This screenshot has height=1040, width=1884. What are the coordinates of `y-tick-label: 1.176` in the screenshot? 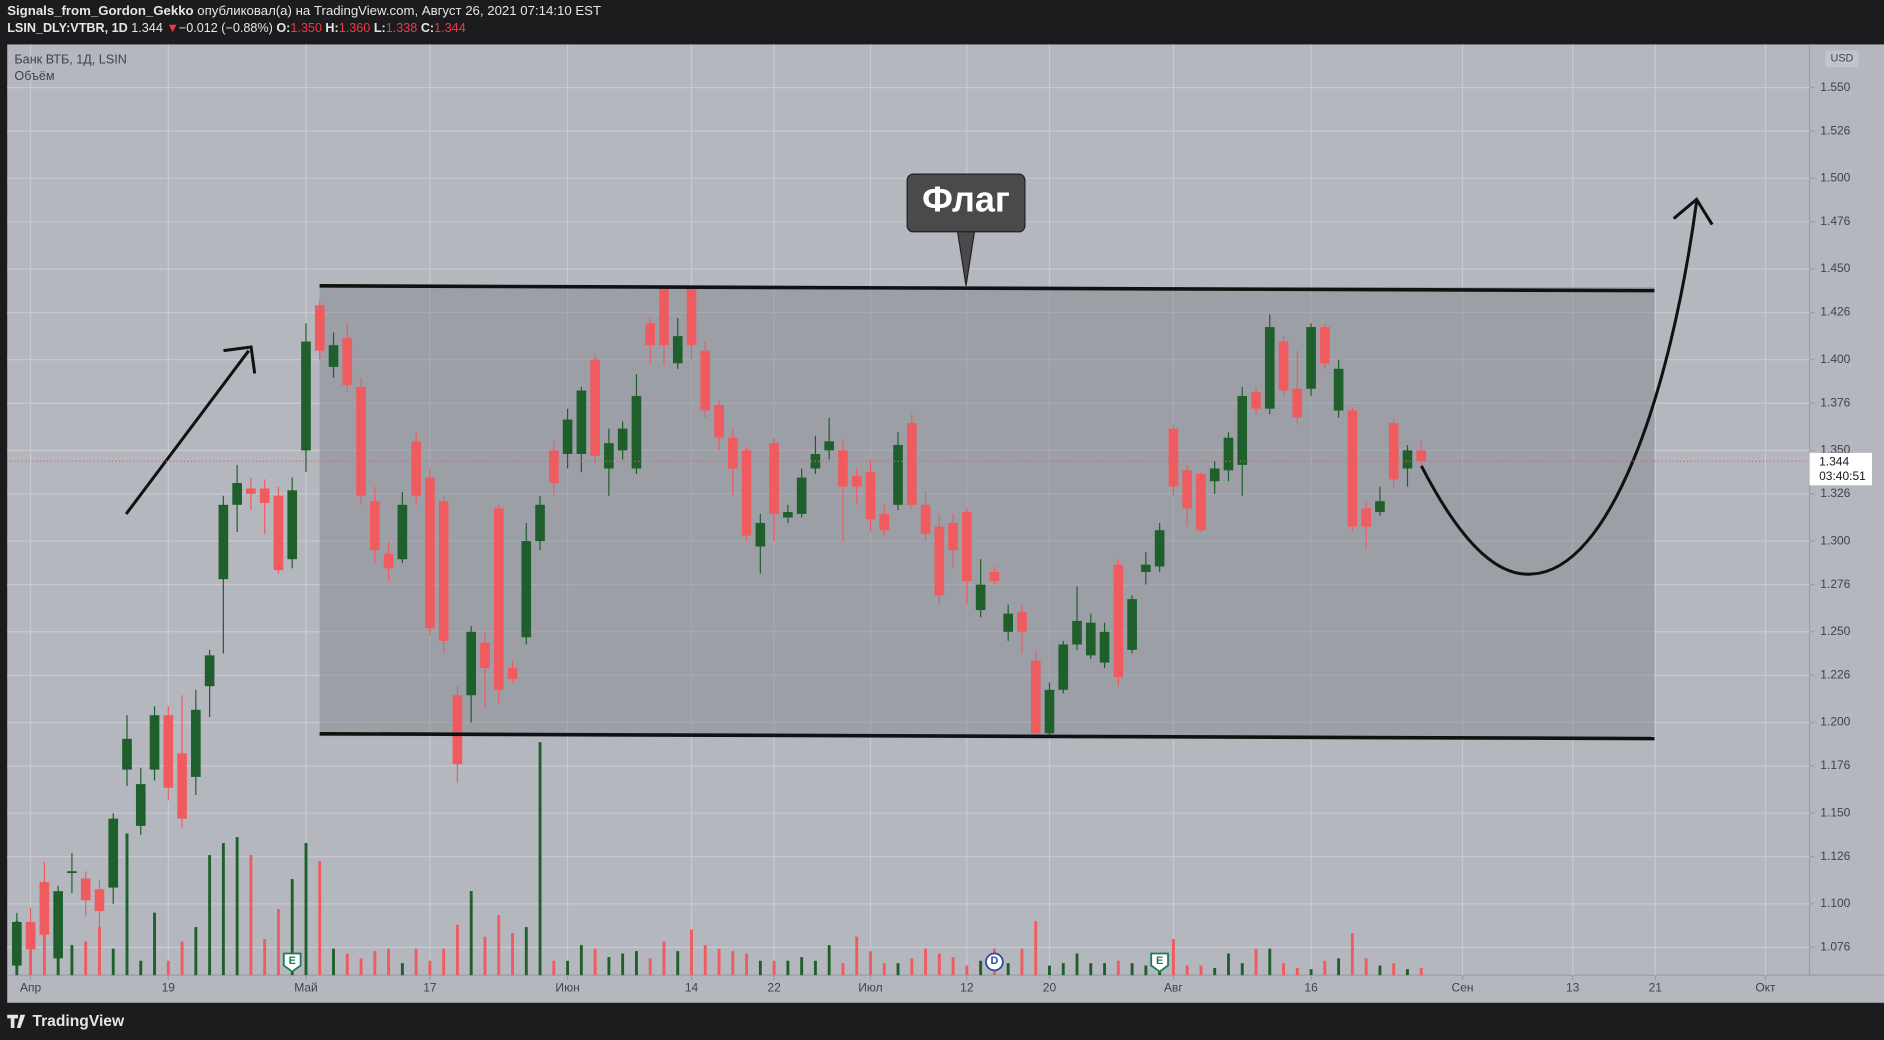 It's located at (1835, 765).